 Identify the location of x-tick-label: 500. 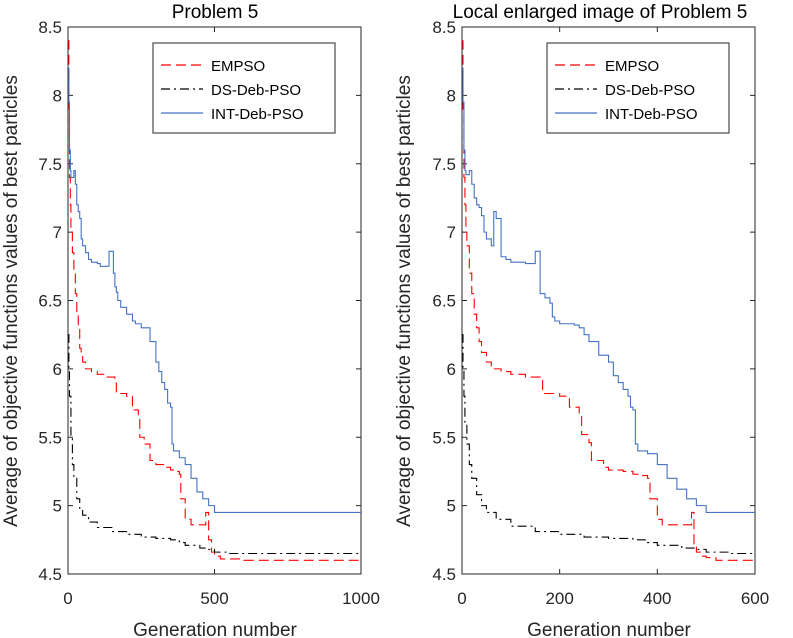
(214, 598).